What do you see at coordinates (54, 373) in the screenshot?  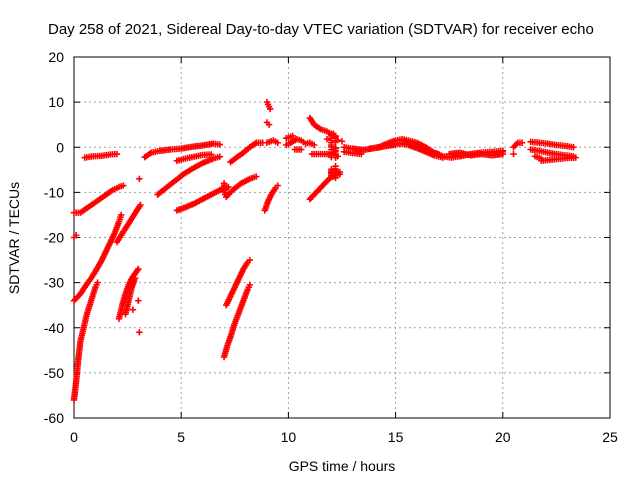 I see `y-tick-label: -50` at bounding box center [54, 373].